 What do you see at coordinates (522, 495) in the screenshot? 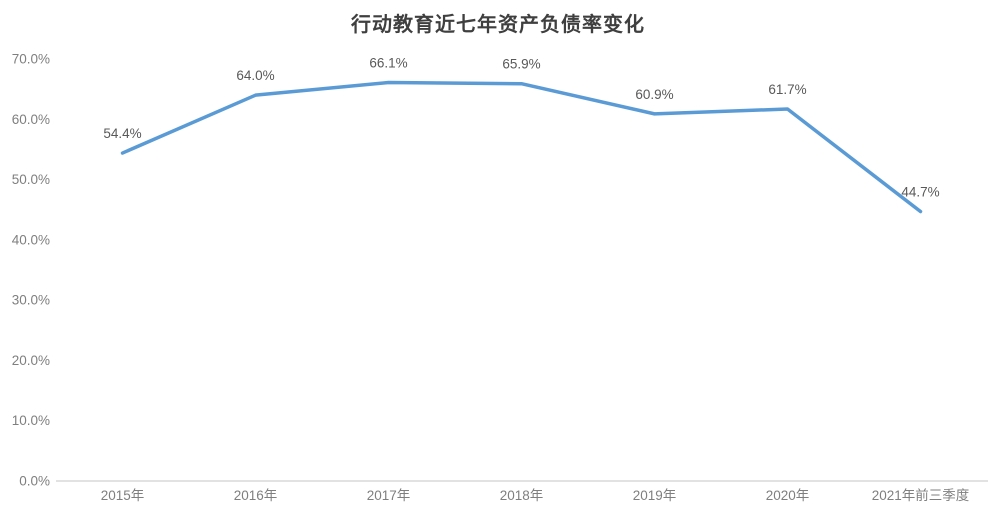
I see `x-axis-tick-label: 2018年` at bounding box center [522, 495].